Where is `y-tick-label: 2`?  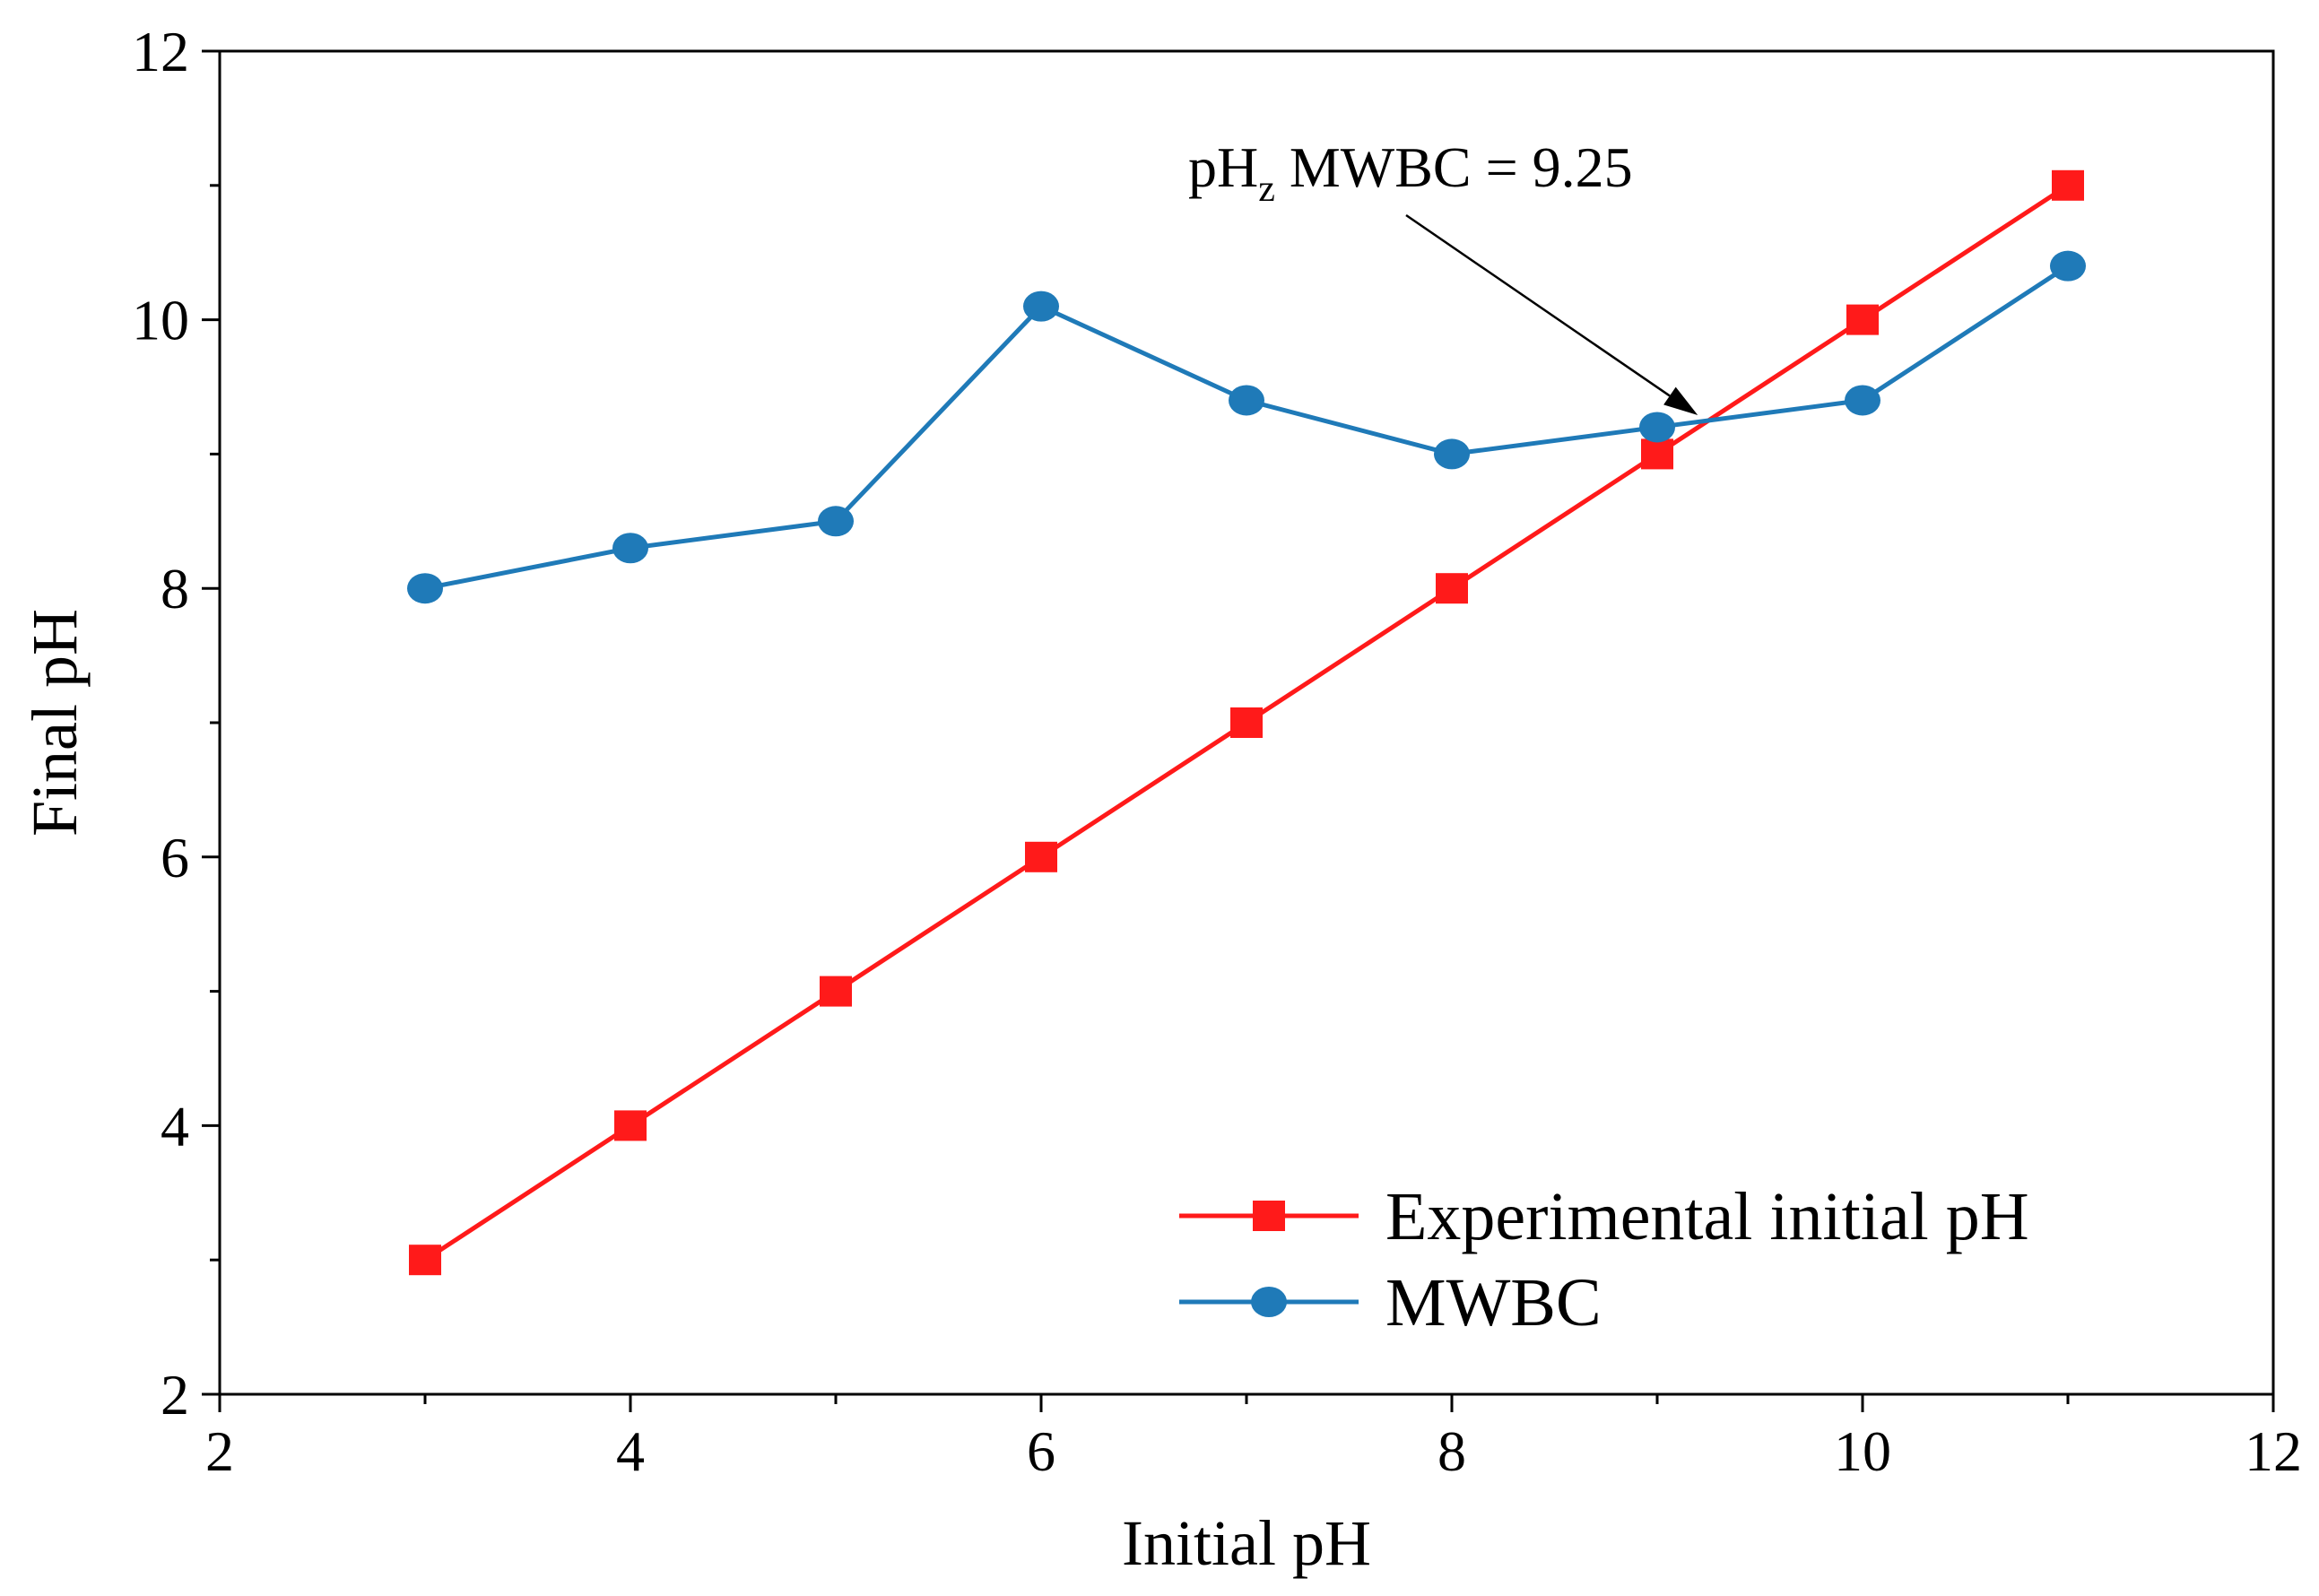
y-tick-label: 2 is located at coordinates (175, 1395).